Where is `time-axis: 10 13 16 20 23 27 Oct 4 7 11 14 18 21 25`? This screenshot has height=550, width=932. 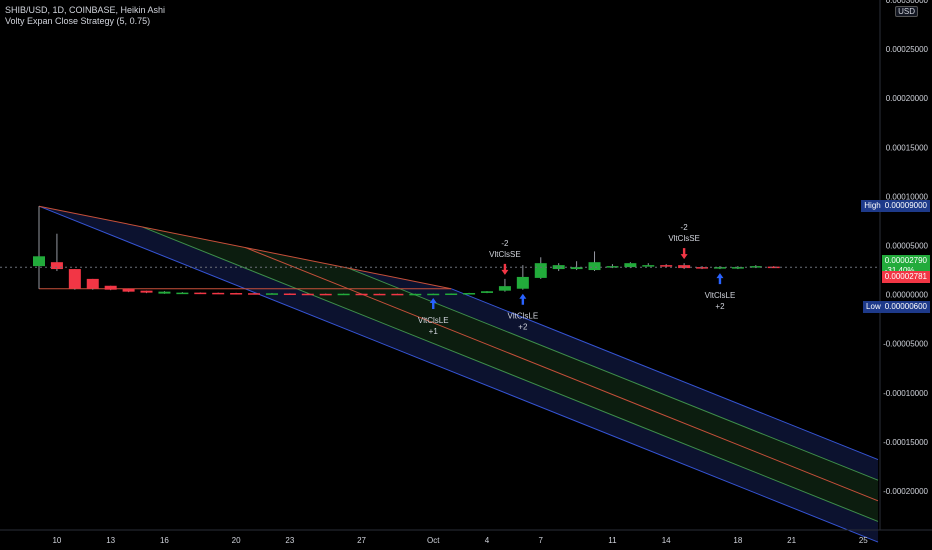
time-axis: 10 13 16 20 23 27 Oct 4 7 11 14 18 21 25 is located at coordinates (466, 537).